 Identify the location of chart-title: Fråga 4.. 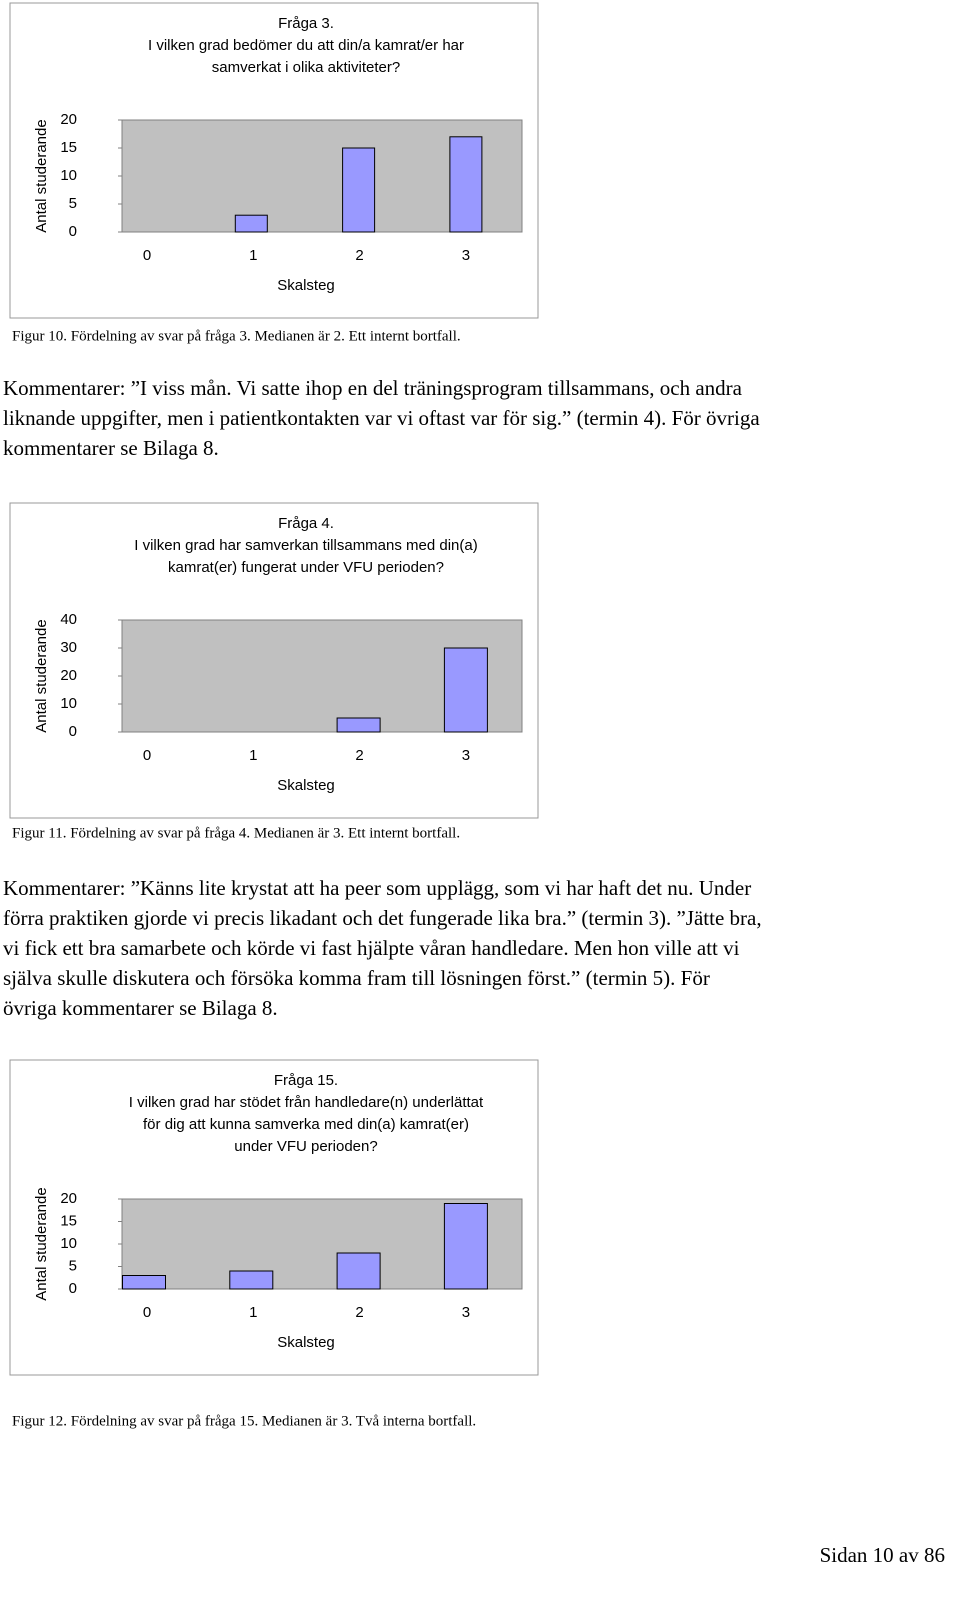
(306, 523).